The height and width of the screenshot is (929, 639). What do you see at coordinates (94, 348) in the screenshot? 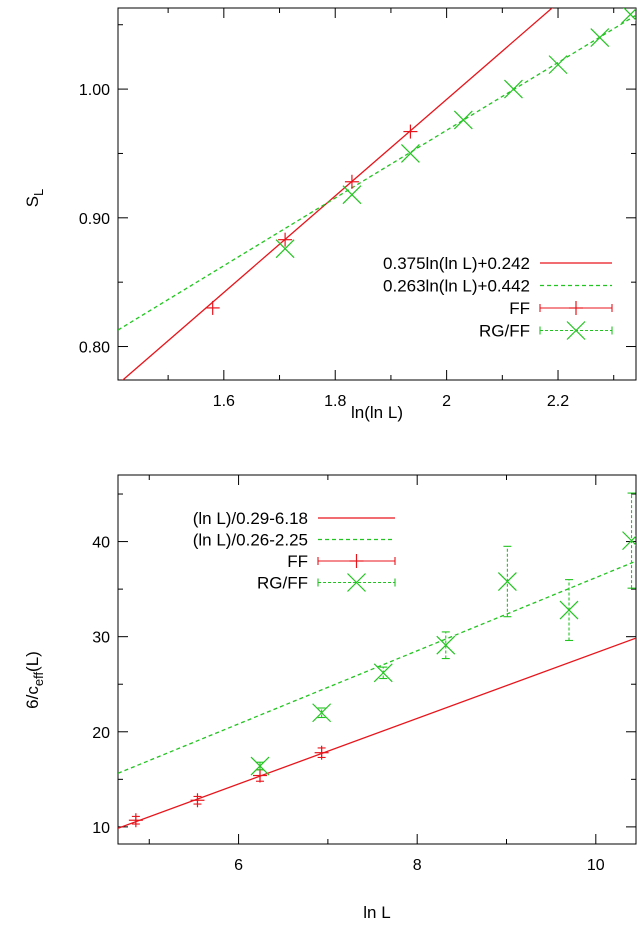
I see `y-tick-label: 0.80` at bounding box center [94, 348].